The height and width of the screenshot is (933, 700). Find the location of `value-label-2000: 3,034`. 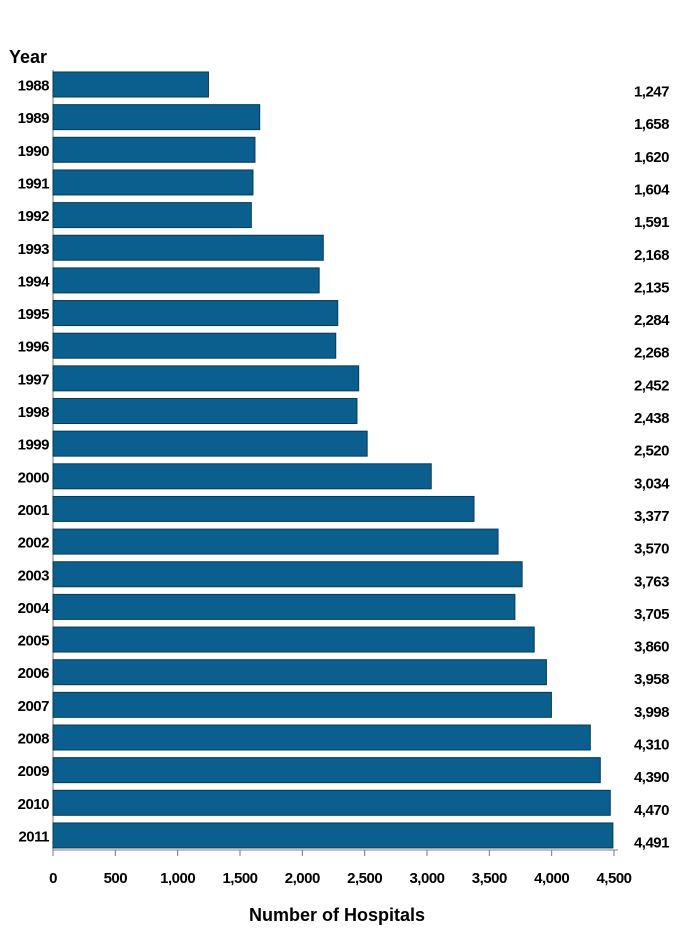

value-label-2000: 3,034 is located at coordinates (652, 483).